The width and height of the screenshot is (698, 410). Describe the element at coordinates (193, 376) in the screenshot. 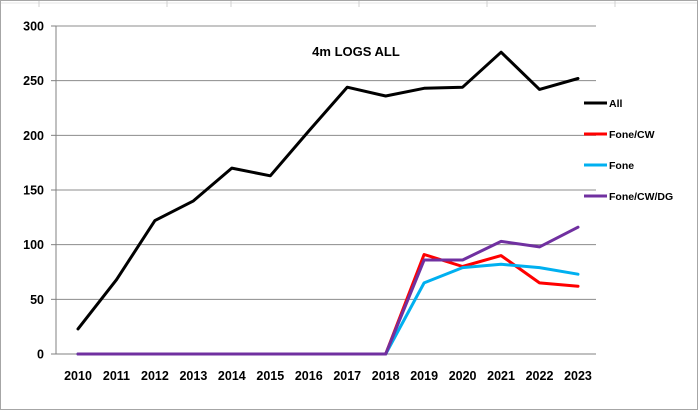

I see `x-tick-label: 2013` at that location.